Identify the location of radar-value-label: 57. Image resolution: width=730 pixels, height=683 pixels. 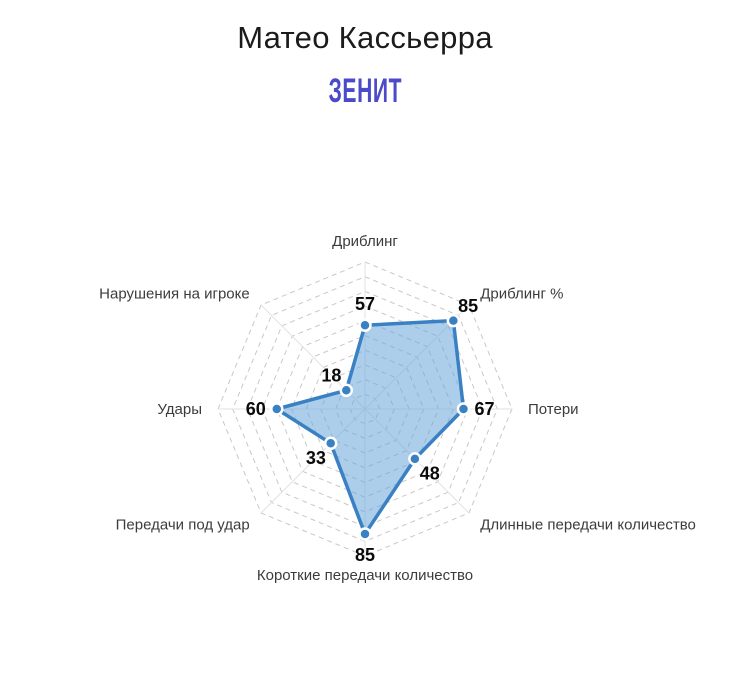
(365, 304).